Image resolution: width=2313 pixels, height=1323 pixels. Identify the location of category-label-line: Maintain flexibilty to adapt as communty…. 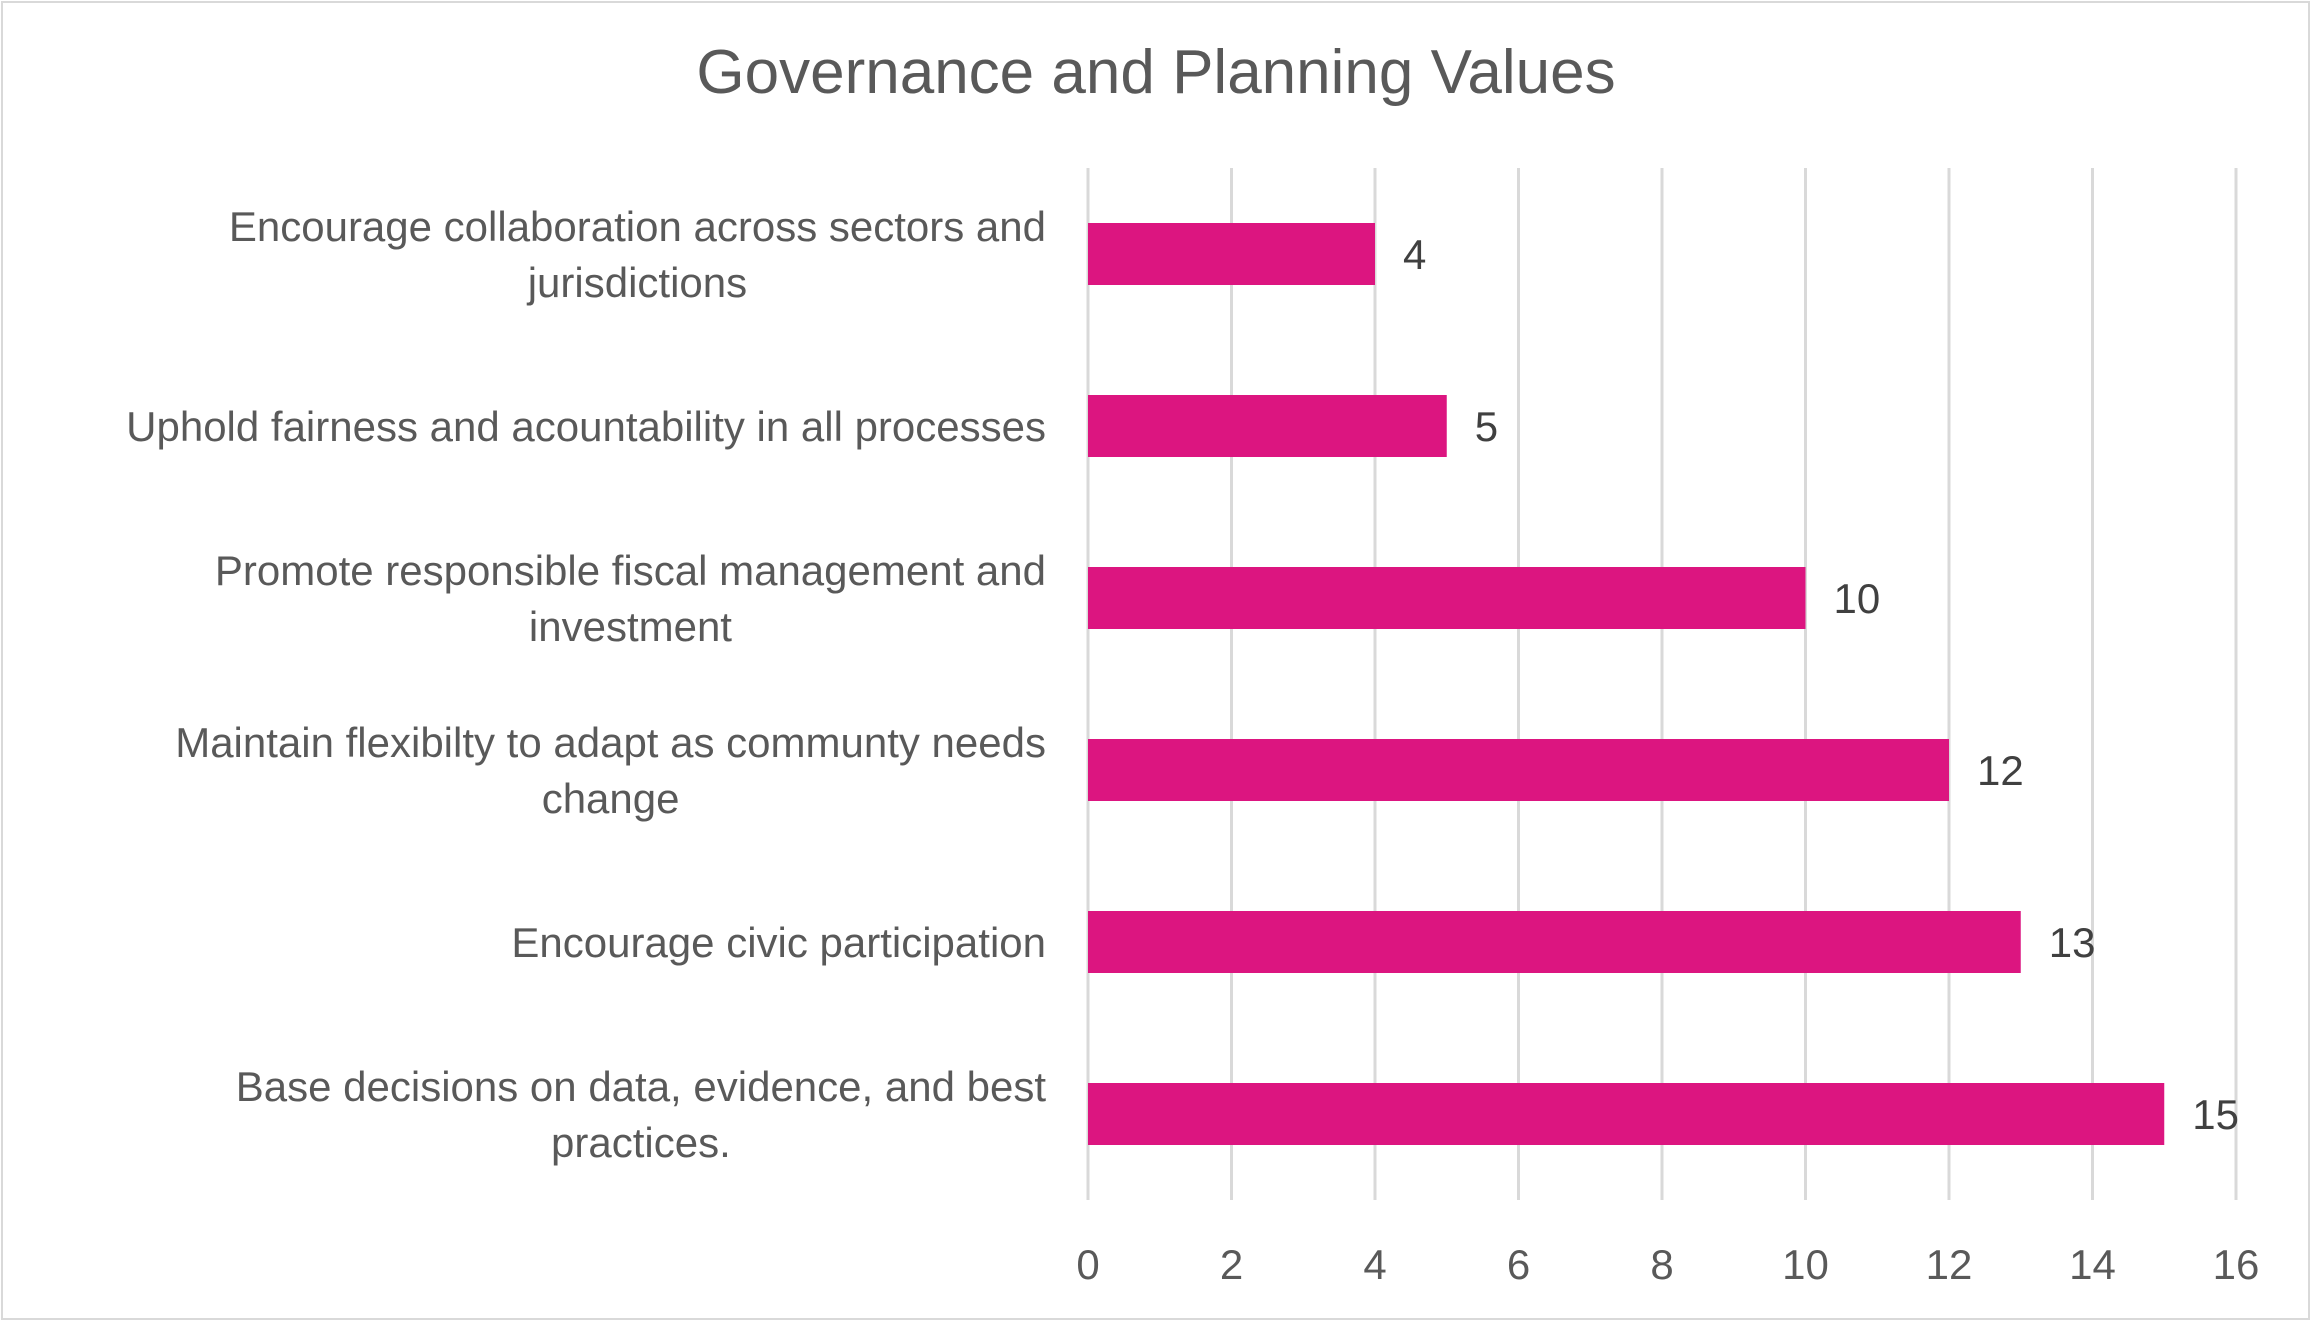
(610, 742).